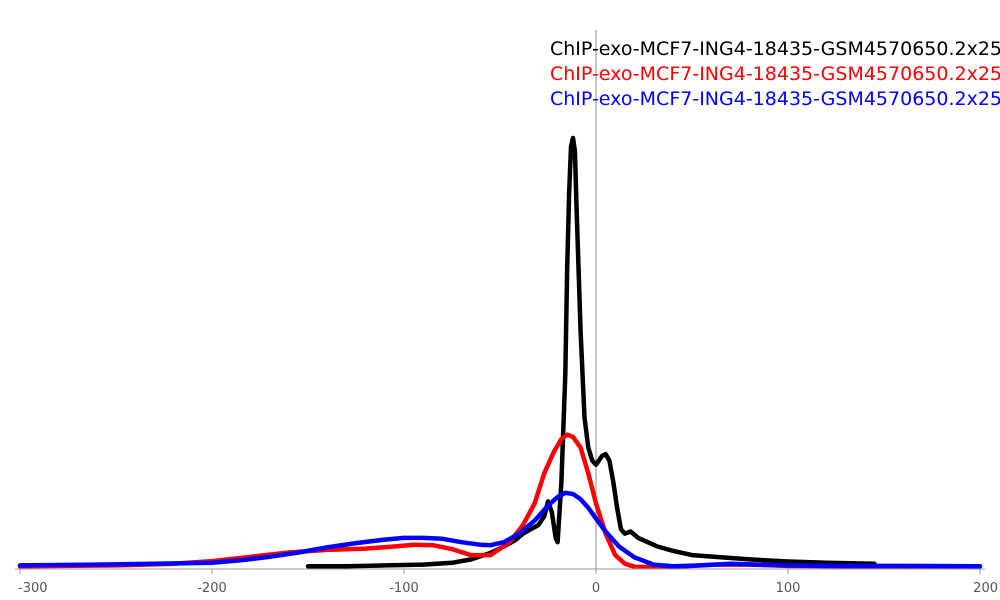 This screenshot has height=600, width=1000. I want to click on x-tick-label: 0, so click(596, 588).